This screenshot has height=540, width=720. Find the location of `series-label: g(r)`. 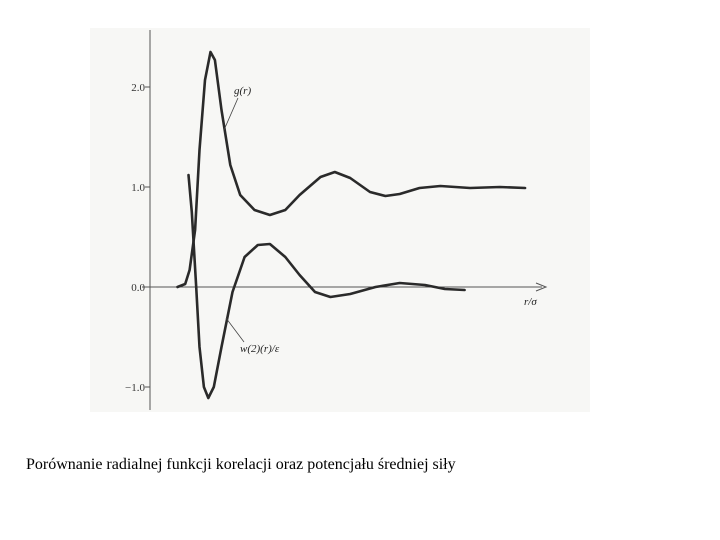

series-label: g(r) is located at coordinates (242, 91).